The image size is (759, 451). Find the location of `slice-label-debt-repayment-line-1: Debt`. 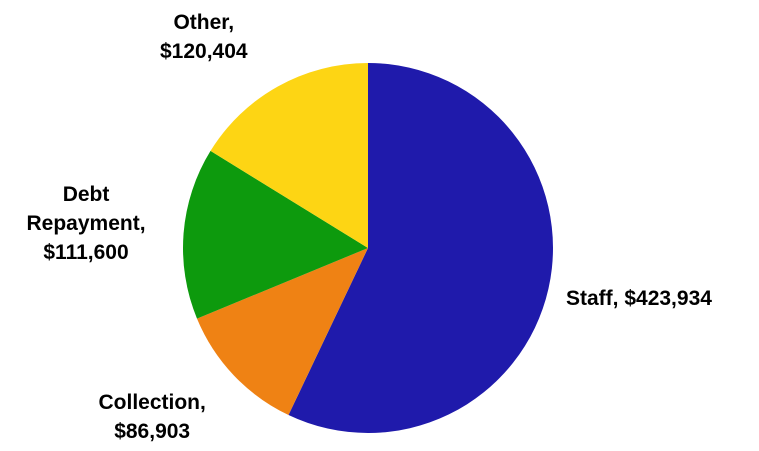

slice-label-debt-repayment-line-1: Debt is located at coordinates (86, 194).